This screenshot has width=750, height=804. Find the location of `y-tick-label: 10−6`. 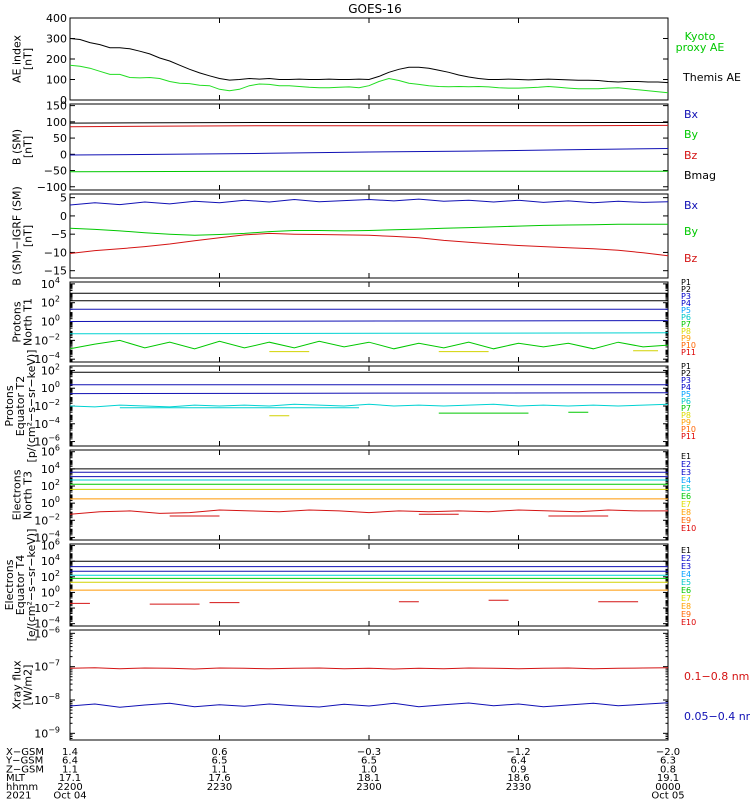

y-tick-label: 10−6 is located at coordinates (47, 632).